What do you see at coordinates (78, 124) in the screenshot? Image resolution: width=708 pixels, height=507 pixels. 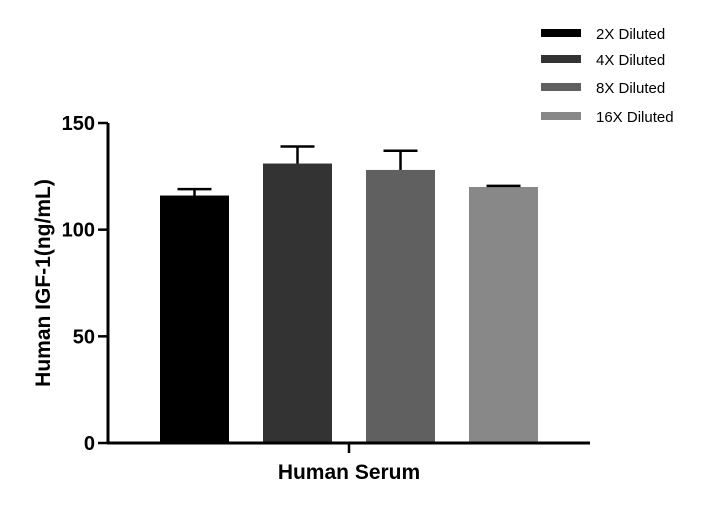 I see `y-tick-label-150: 150` at bounding box center [78, 124].